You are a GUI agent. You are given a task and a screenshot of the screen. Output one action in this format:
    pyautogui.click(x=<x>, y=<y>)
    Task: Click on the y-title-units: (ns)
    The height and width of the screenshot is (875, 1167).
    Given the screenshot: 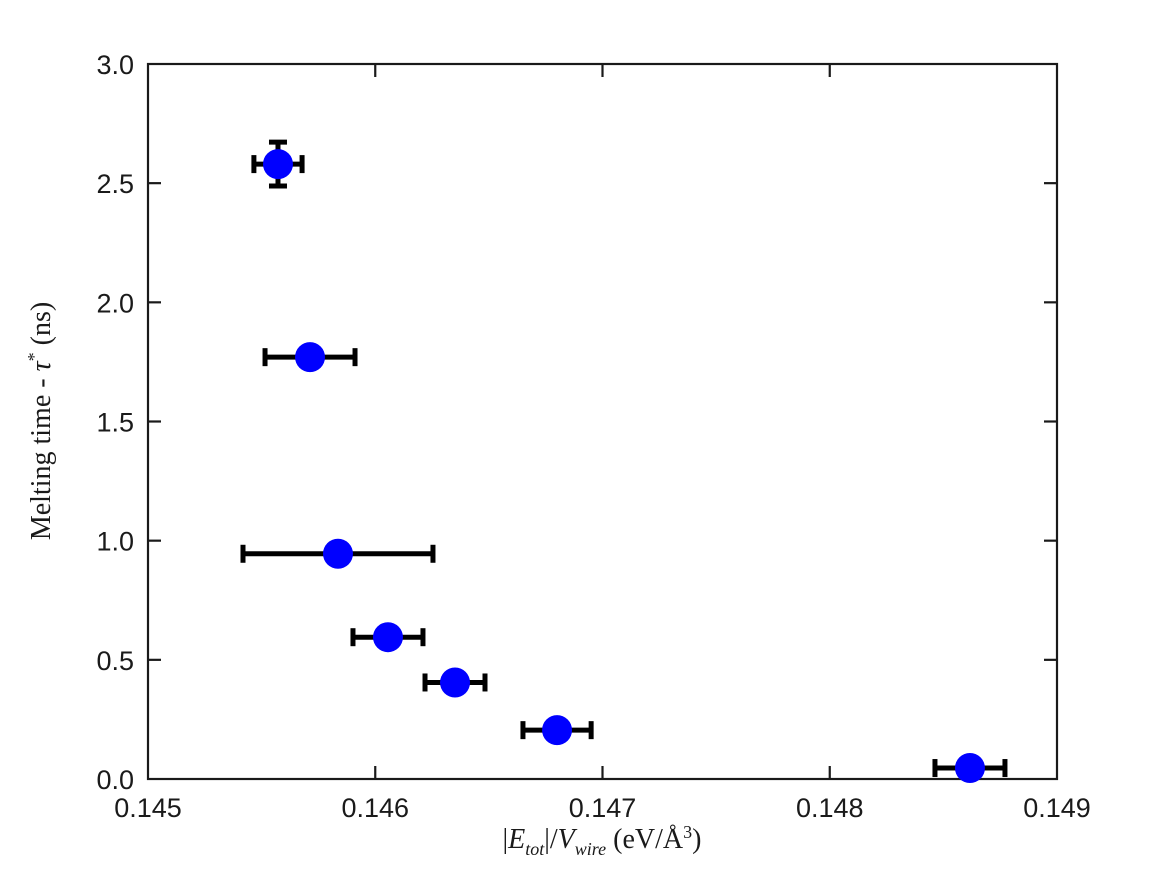 What is the action you would take?
    pyautogui.click(x=41, y=327)
    